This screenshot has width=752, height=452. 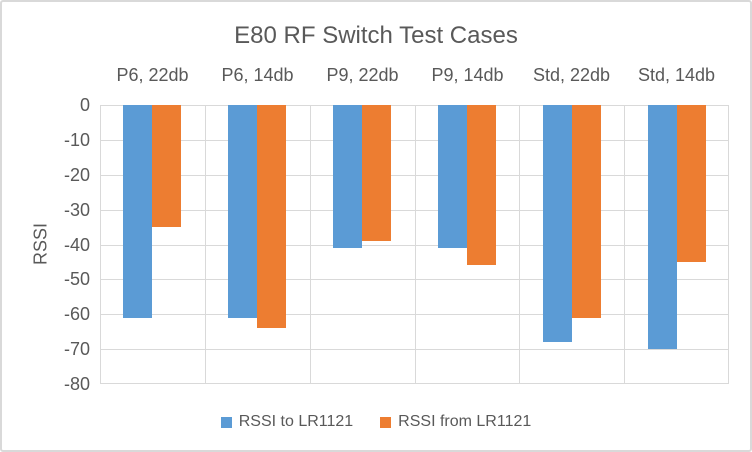 I want to click on bar-series2-cat2, so click(x=271, y=216).